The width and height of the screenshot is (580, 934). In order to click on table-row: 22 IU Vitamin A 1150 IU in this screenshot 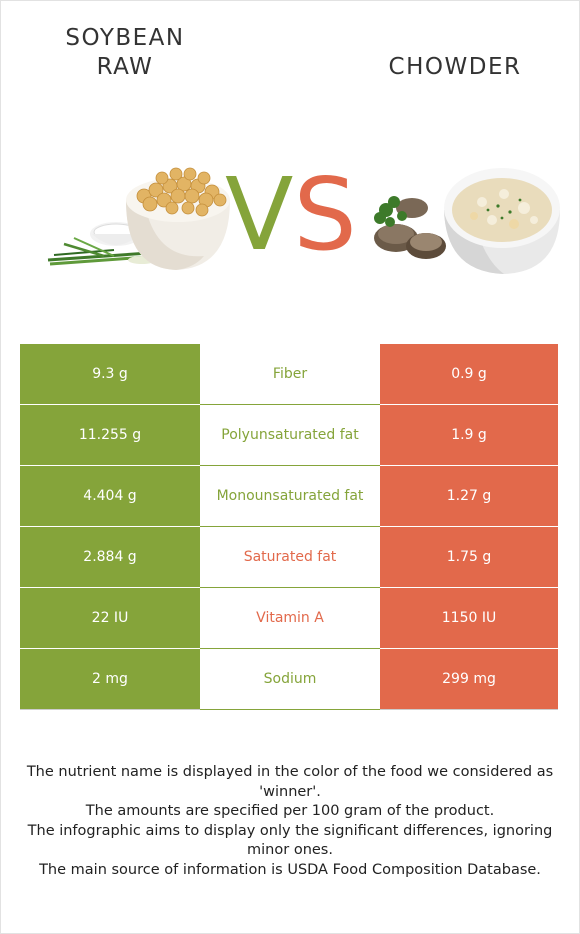, I will do `click(289, 618)`.